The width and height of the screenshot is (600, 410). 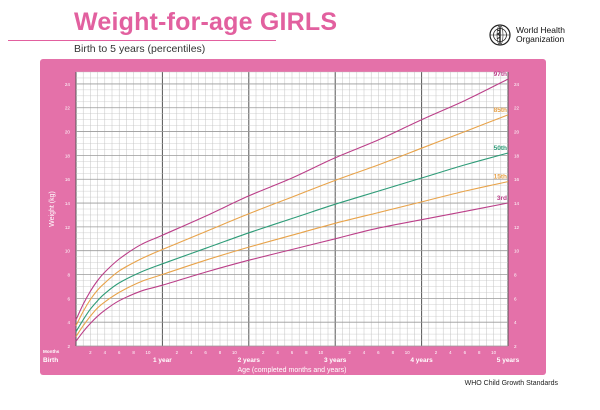 I want to click on y-tick-label-right: 20, so click(x=517, y=132).